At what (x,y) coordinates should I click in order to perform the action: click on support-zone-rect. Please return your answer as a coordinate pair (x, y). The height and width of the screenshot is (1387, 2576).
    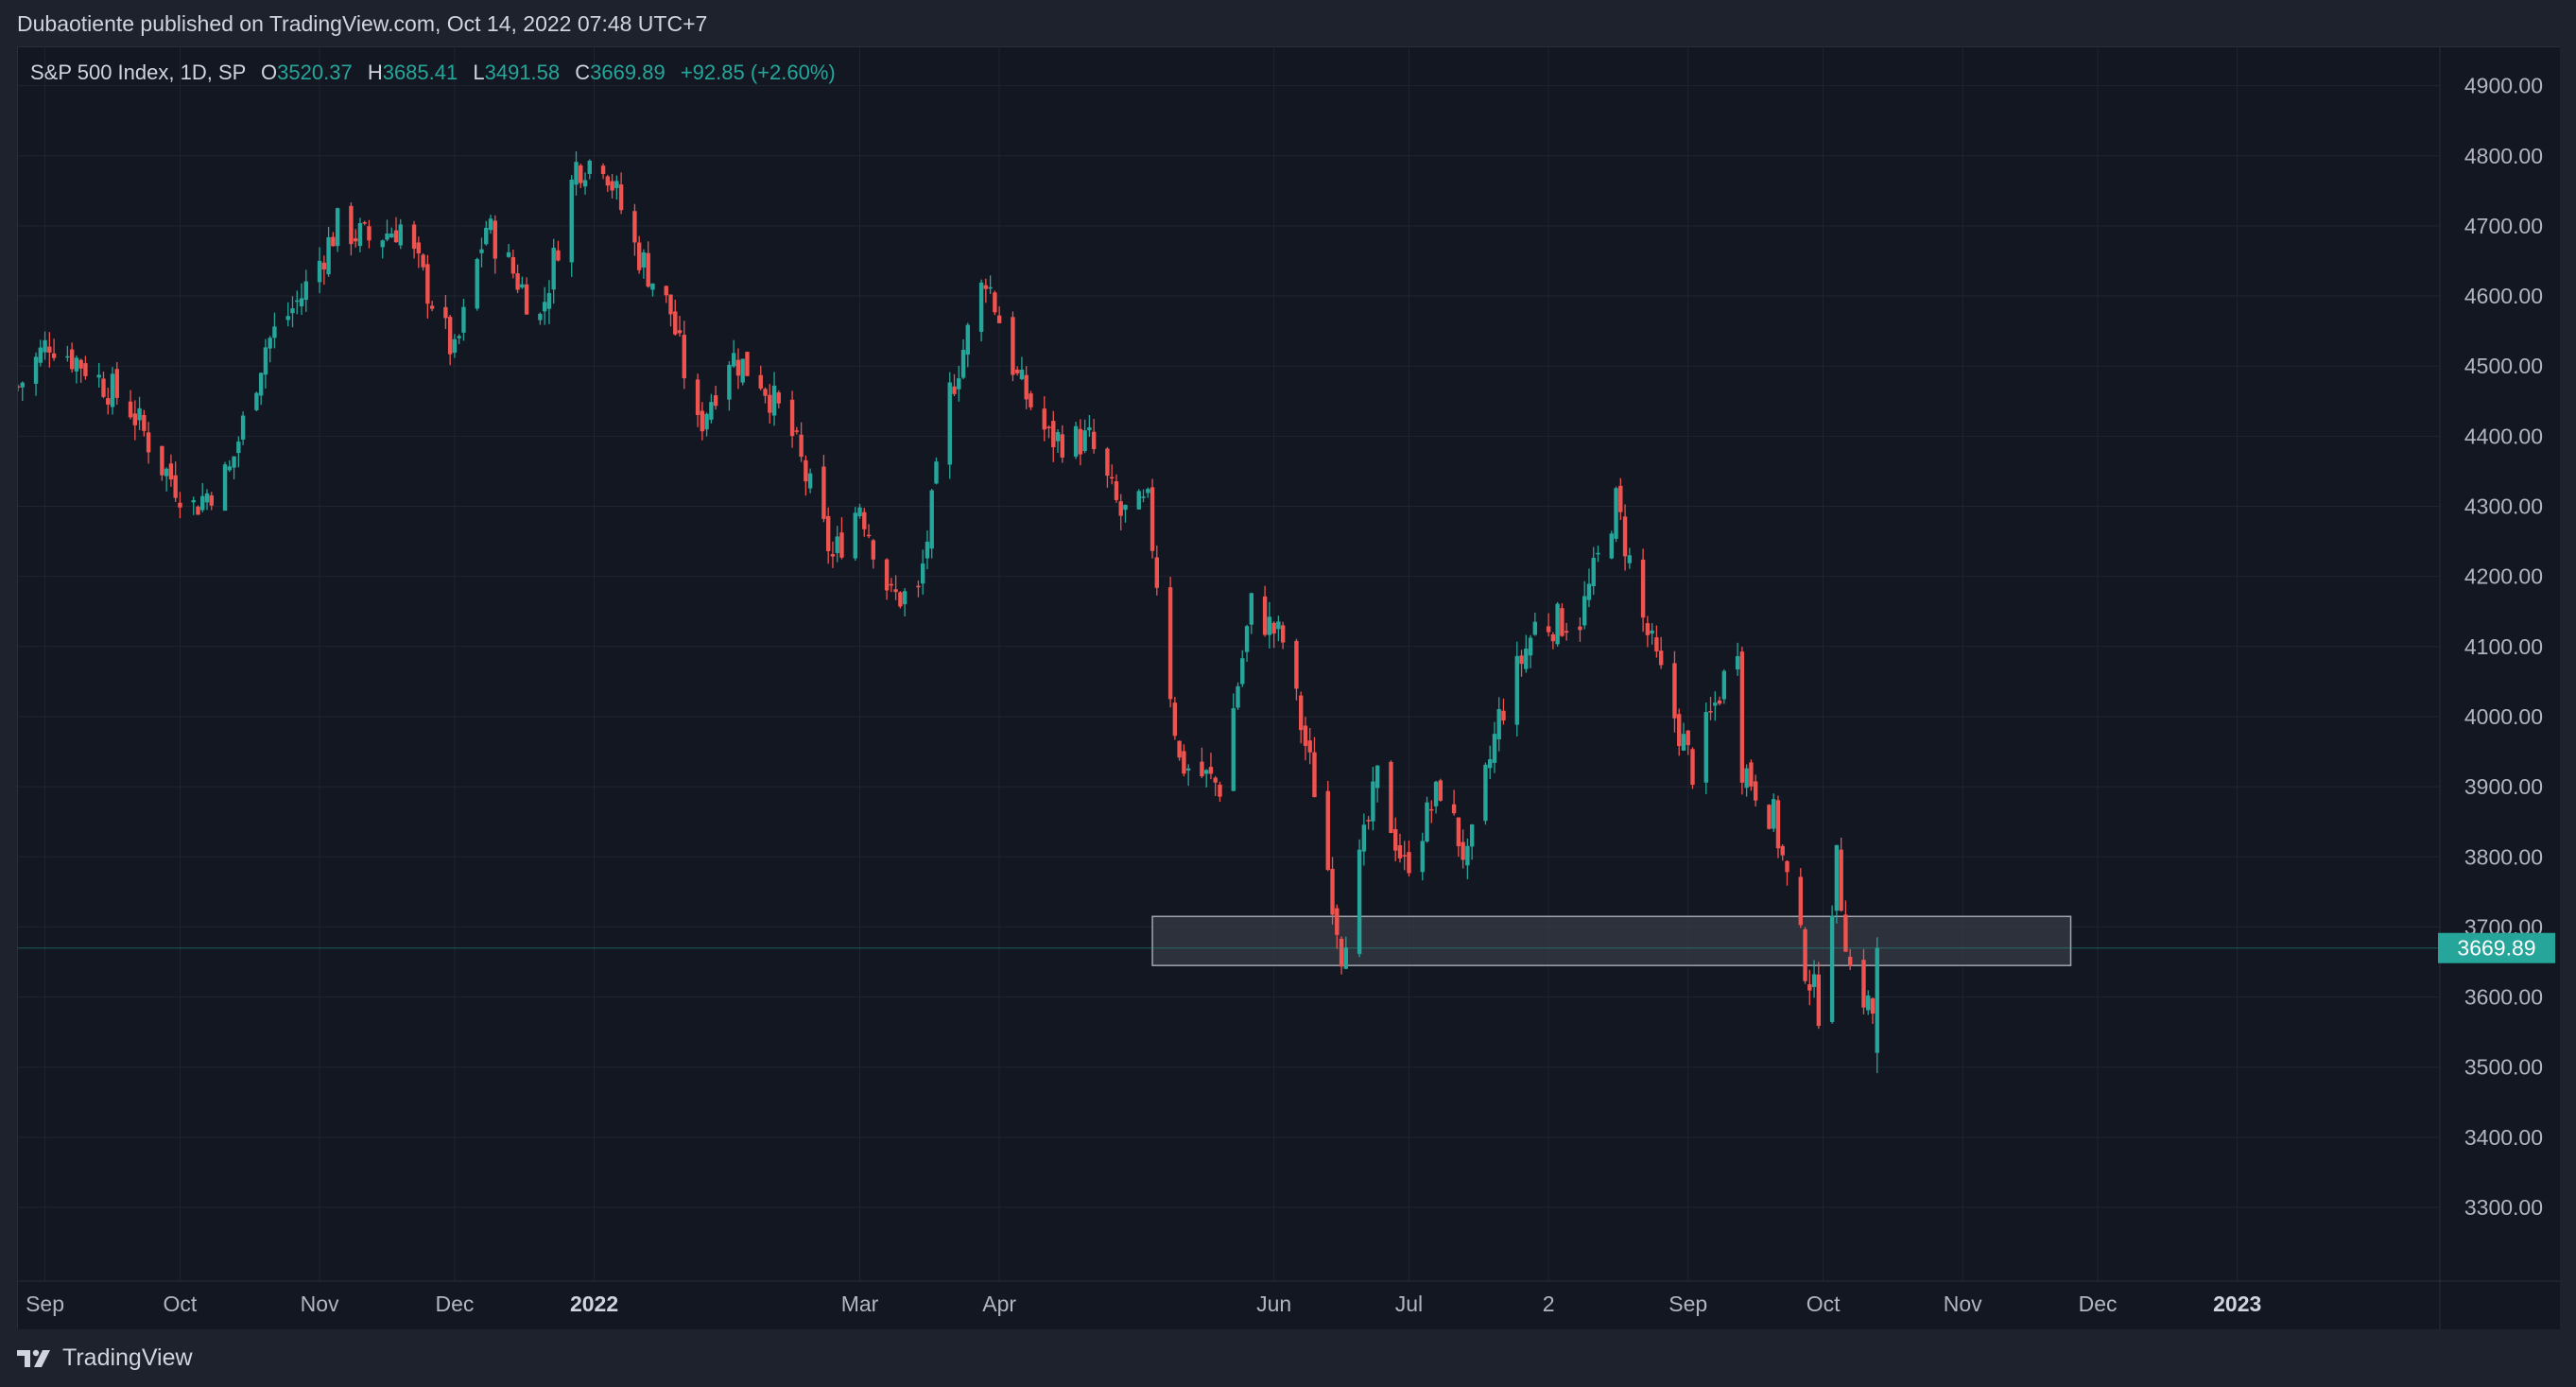
    Looking at the image, I should click on (1611, 940).